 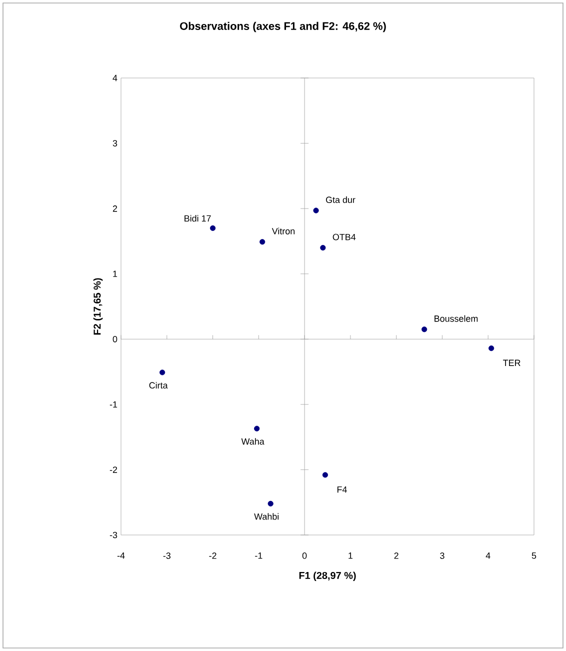 What do you see at coordinates (534, 555) in the screenshot?
I see `x-tick-label: 5` at bounding box center [534, 555].